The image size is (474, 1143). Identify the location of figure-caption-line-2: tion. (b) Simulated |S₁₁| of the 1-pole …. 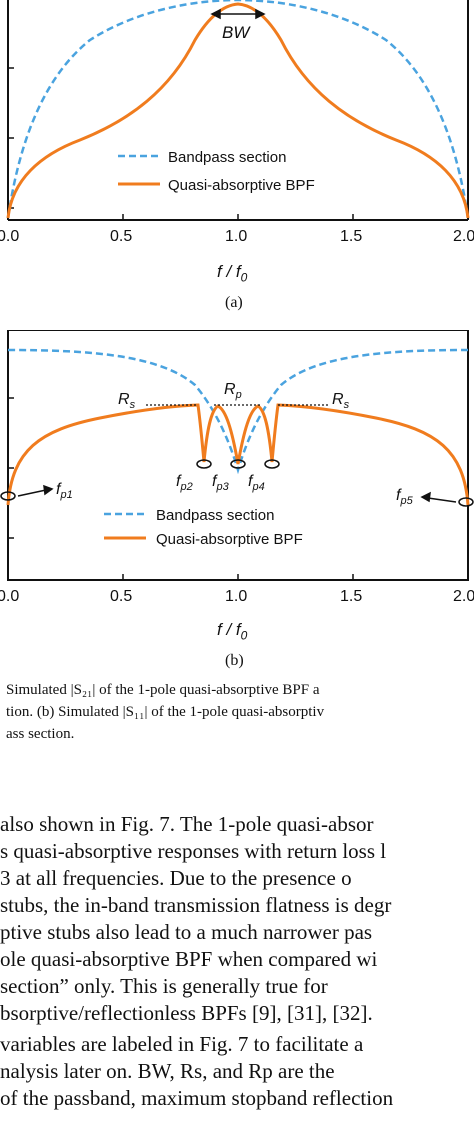
(165, 712).